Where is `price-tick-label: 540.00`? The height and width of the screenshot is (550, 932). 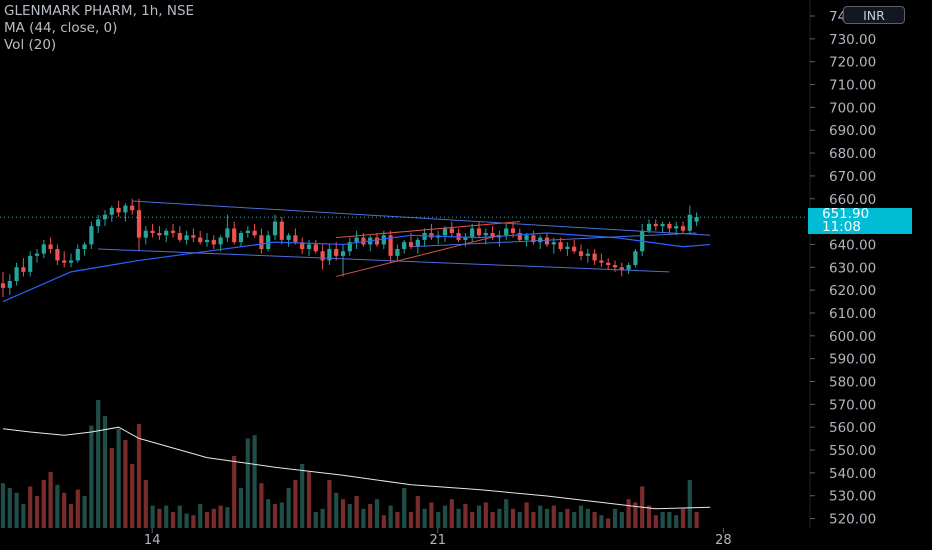 price-tick-label: 540.00 is located at coordinates (852, 474).